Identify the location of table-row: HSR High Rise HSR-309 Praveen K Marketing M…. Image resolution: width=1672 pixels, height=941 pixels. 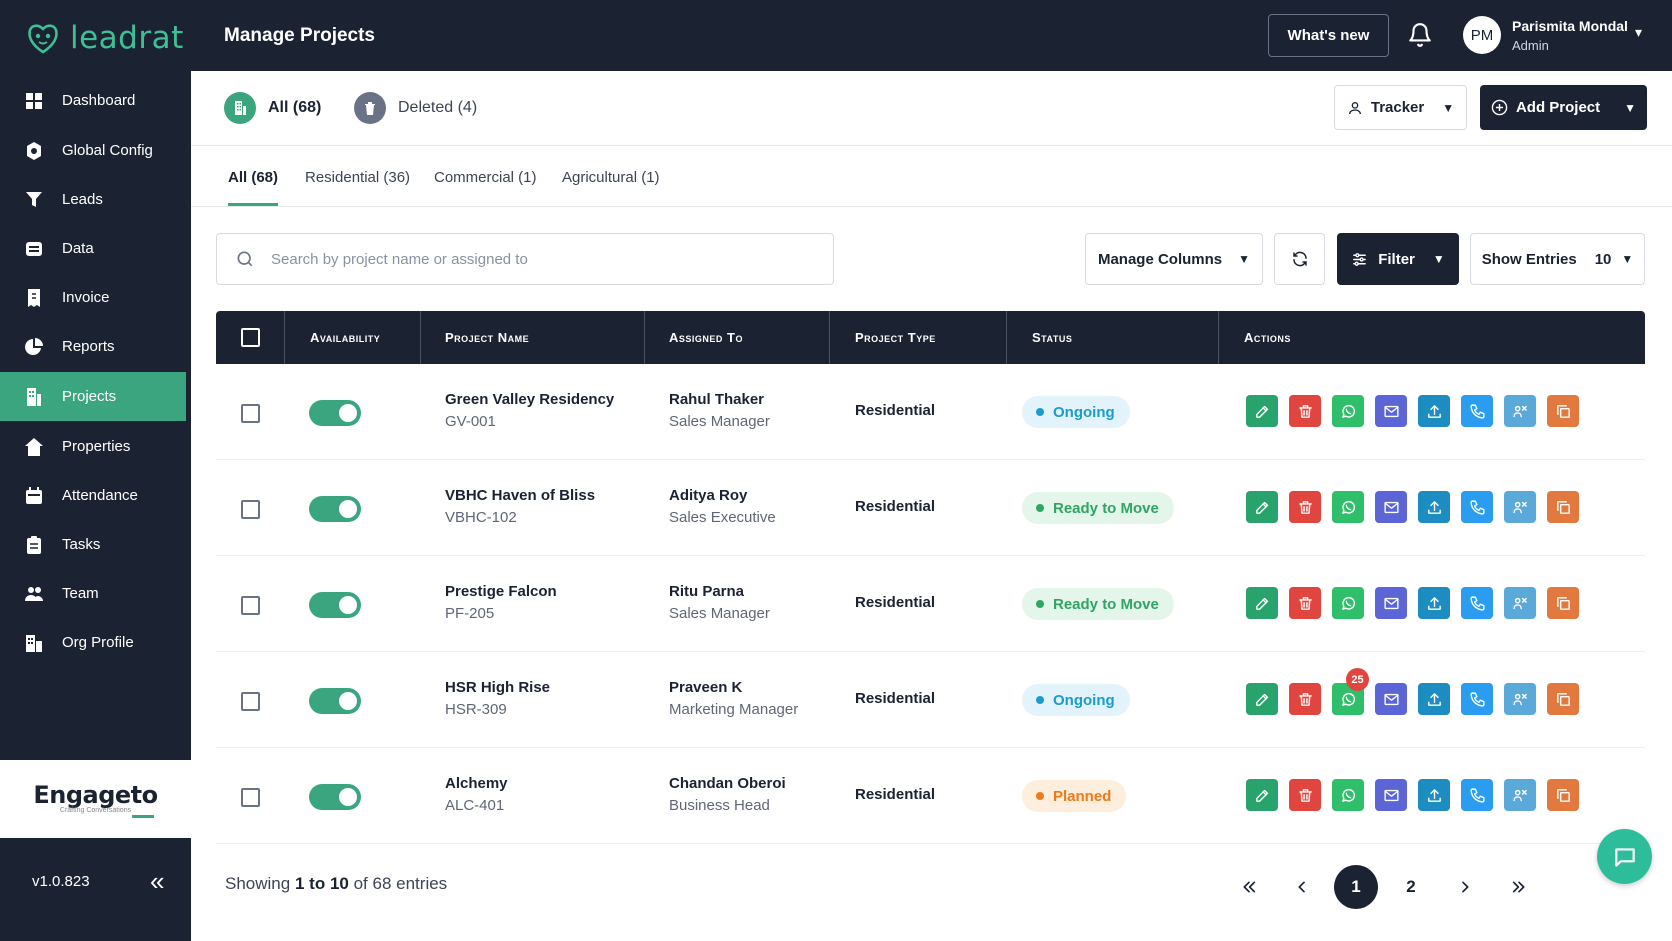
(930, 700).